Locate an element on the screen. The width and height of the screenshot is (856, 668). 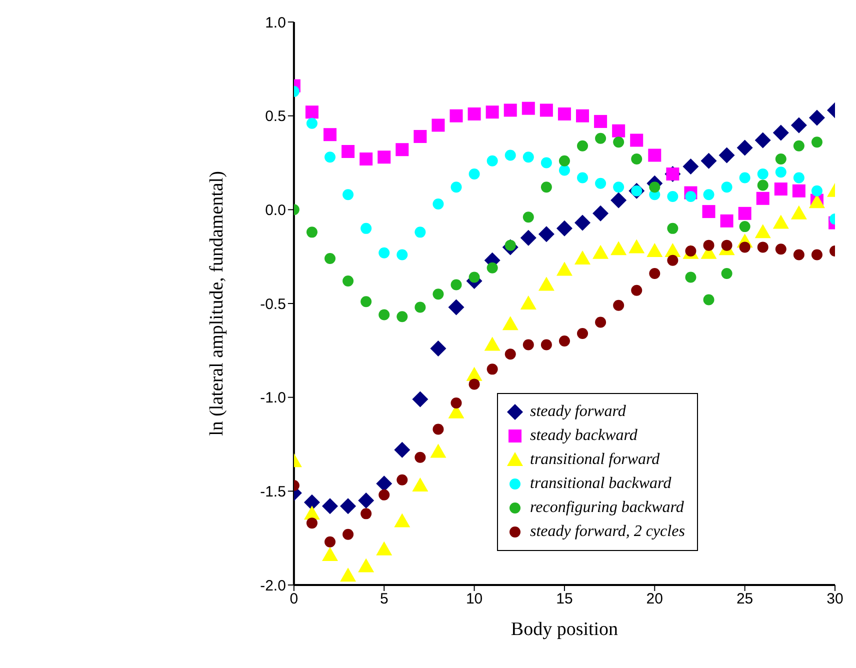
y-tick-label: 1.0 is located at coordinates (275, 23).